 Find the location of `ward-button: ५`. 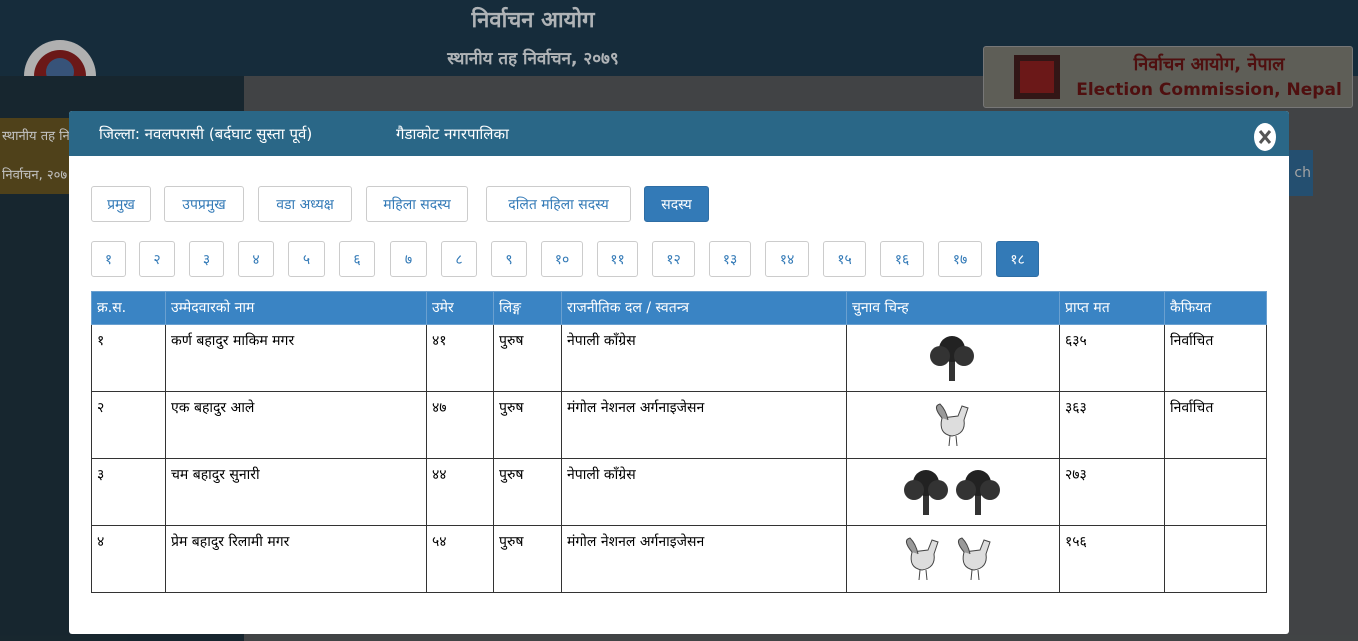

ward-button: ५ is located at coordinates (306, 259).